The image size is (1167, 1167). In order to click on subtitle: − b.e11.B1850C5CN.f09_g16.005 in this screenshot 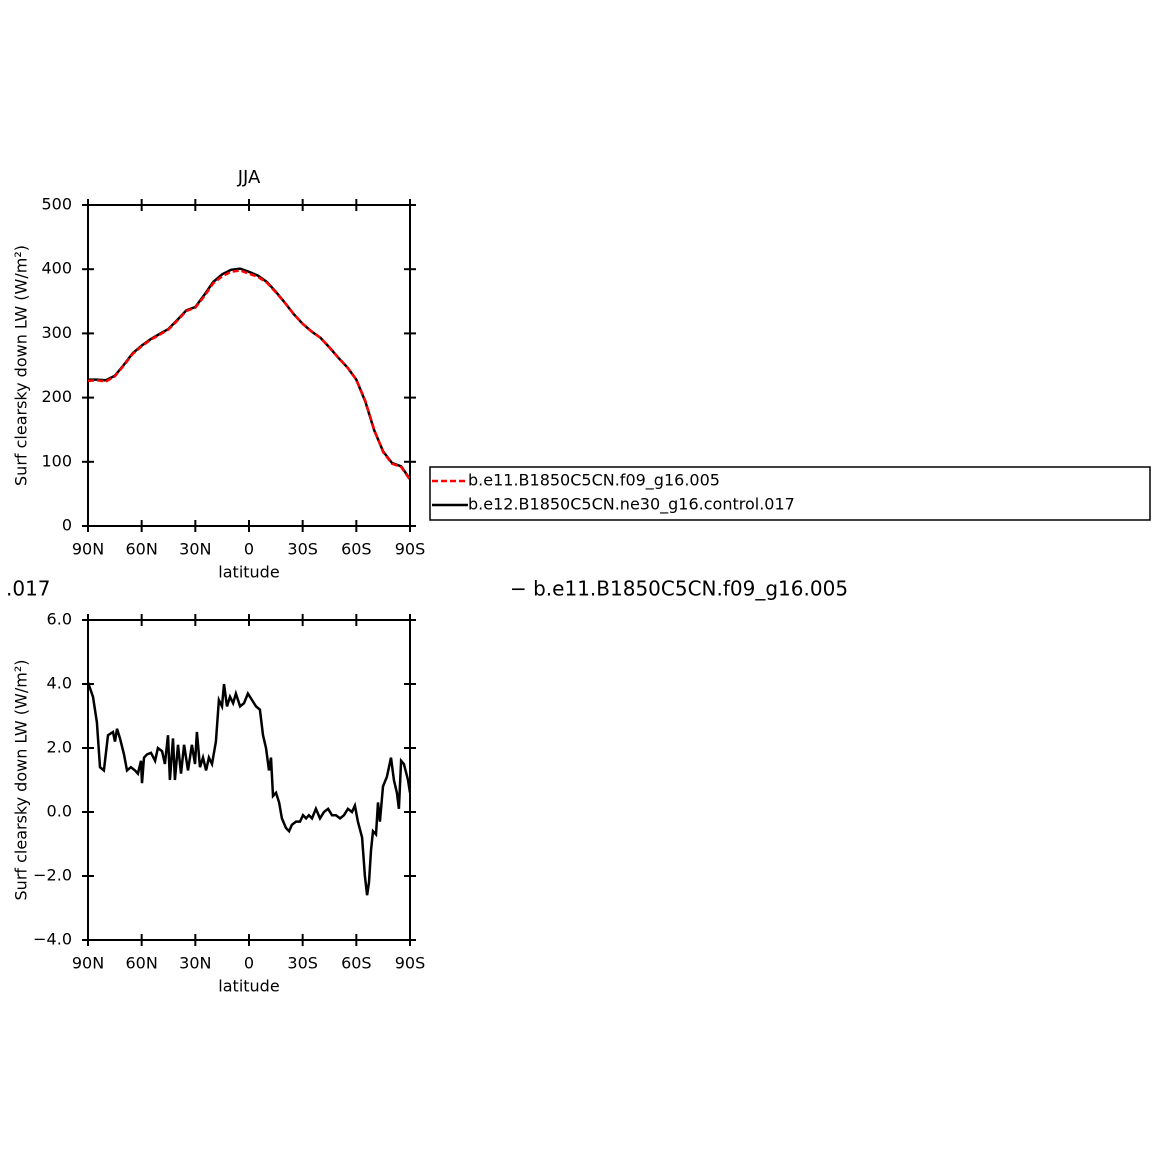, I will do `click(679, 589)`.